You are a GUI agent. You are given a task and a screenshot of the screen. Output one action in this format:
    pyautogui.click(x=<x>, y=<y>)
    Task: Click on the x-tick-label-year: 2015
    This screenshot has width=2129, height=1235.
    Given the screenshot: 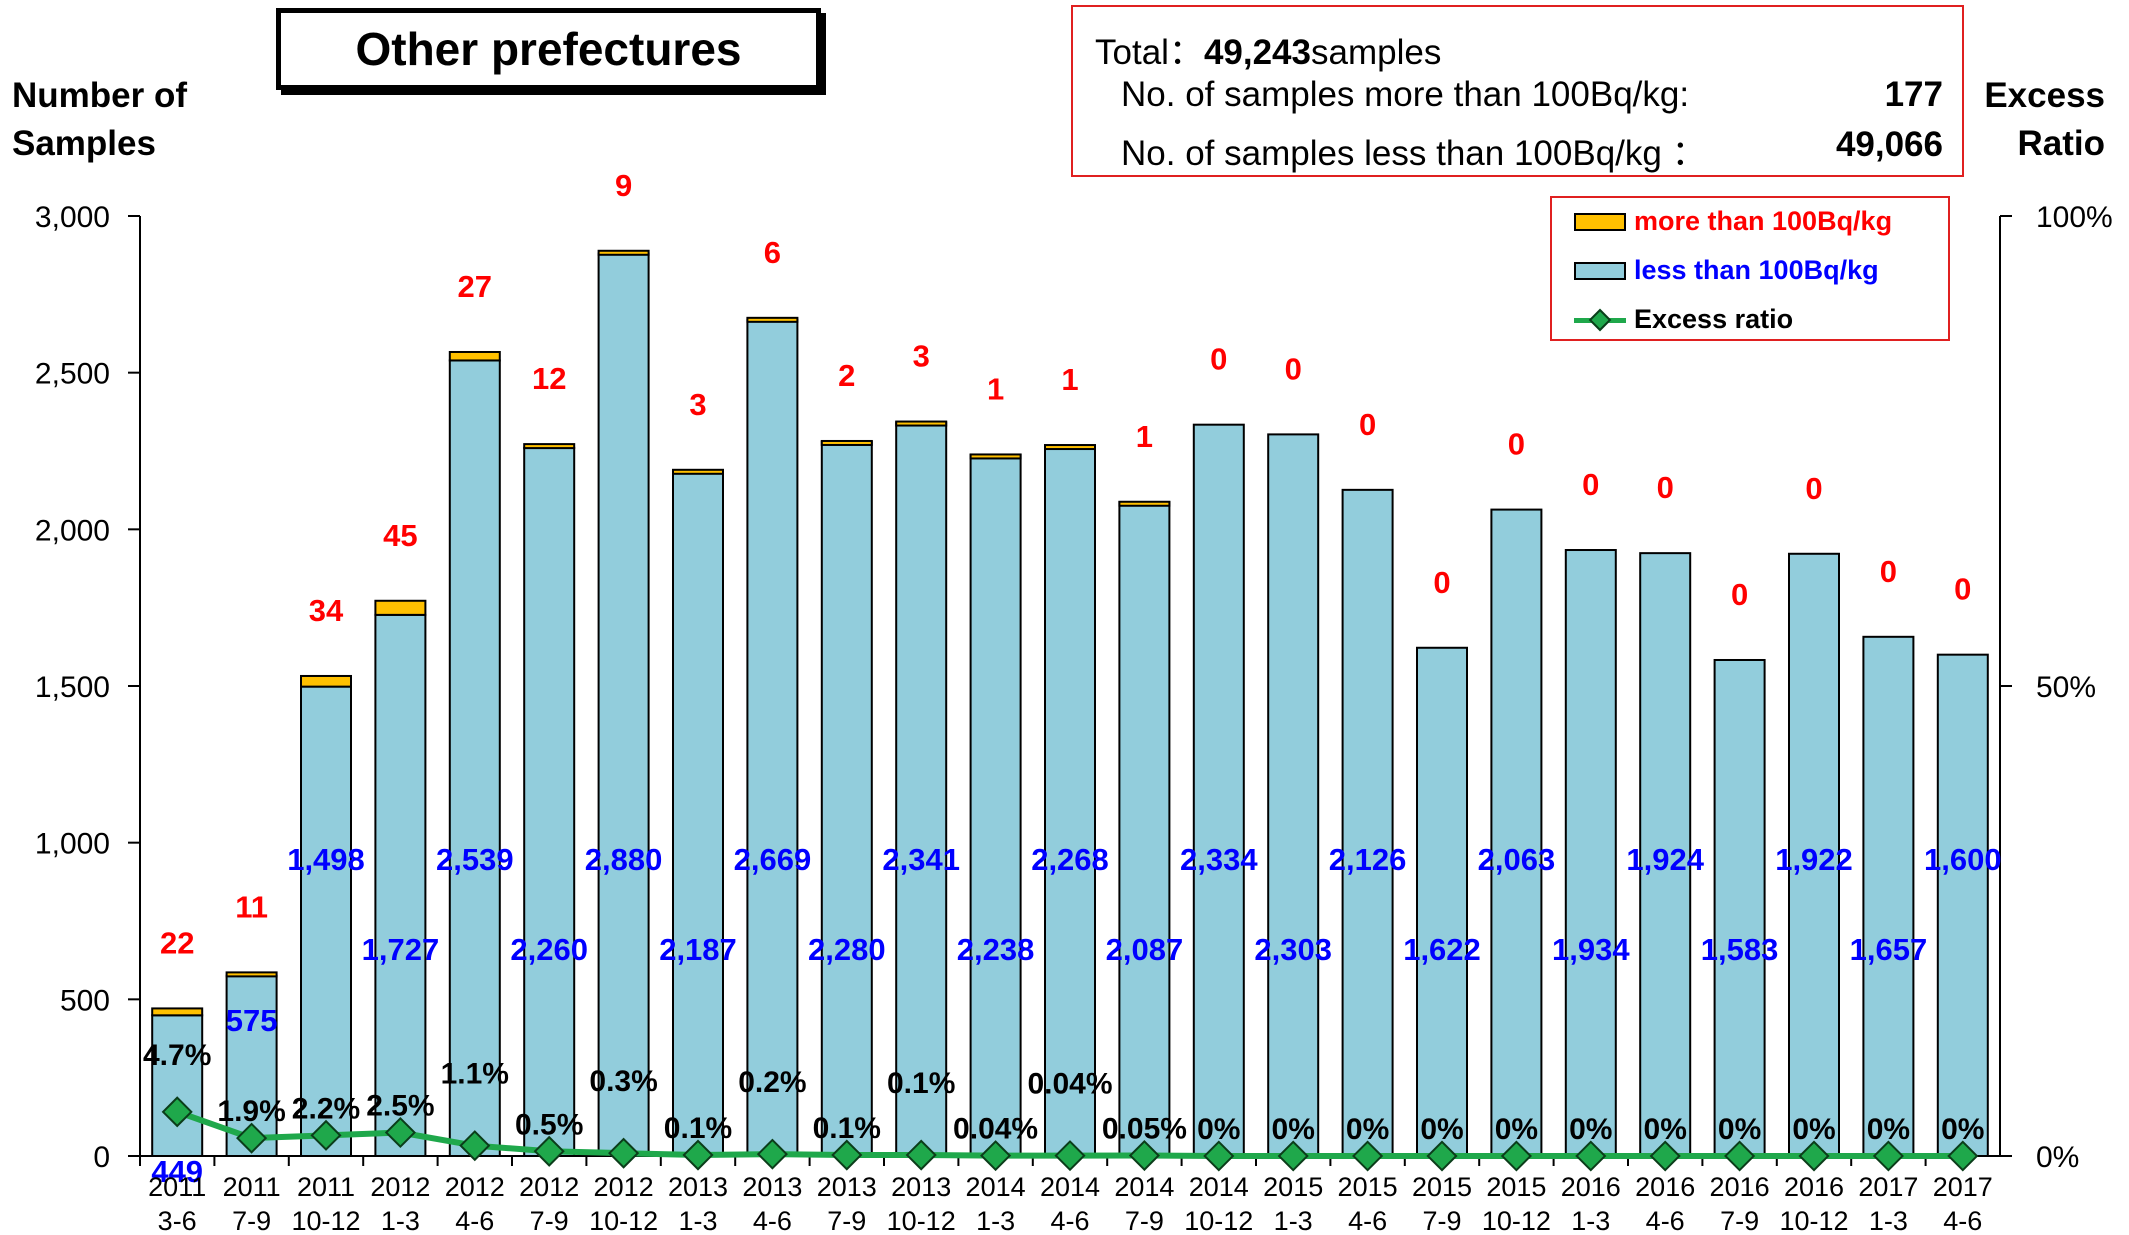 What is the action you would take?
    pyautogui.click(x=1442, y=1187)
    